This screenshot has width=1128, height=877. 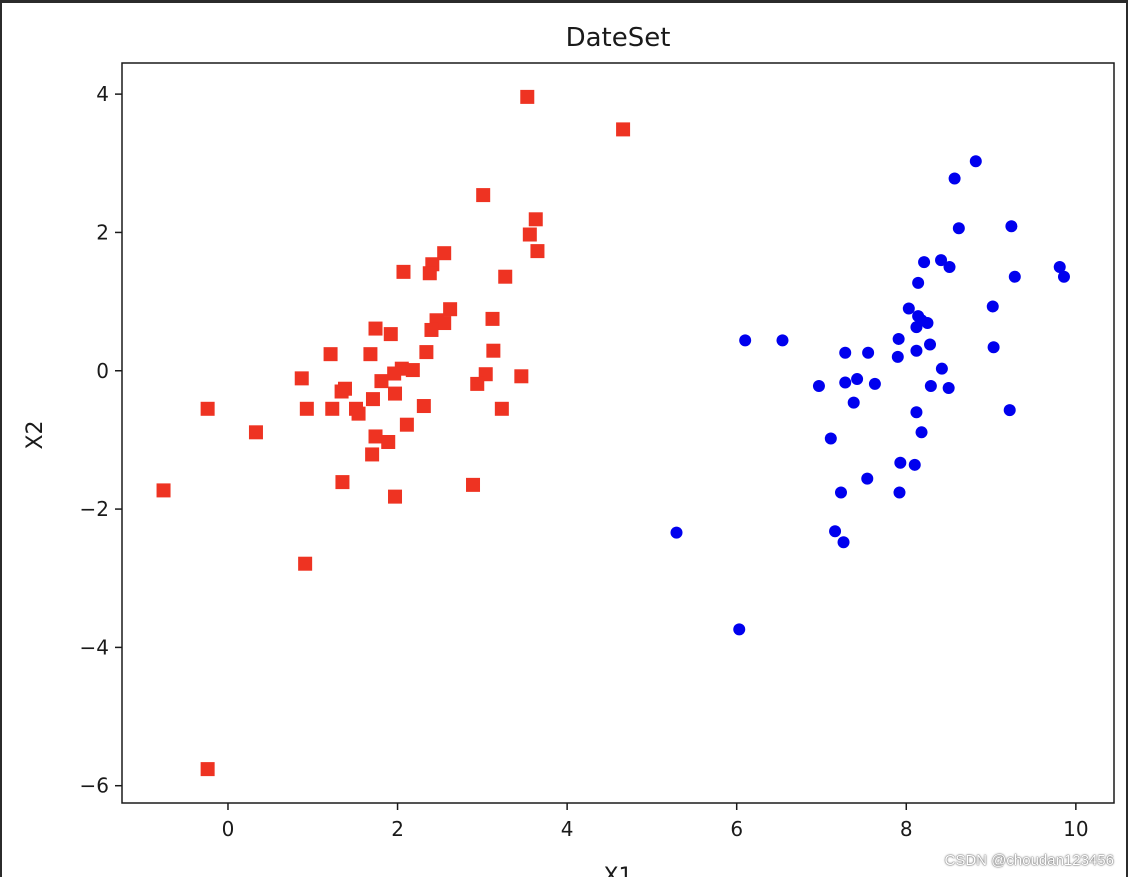 What do you see at coordinates (102, 232) in the screenshot?
I see `y-tick-label: 2` at bounding box center [102, 232].